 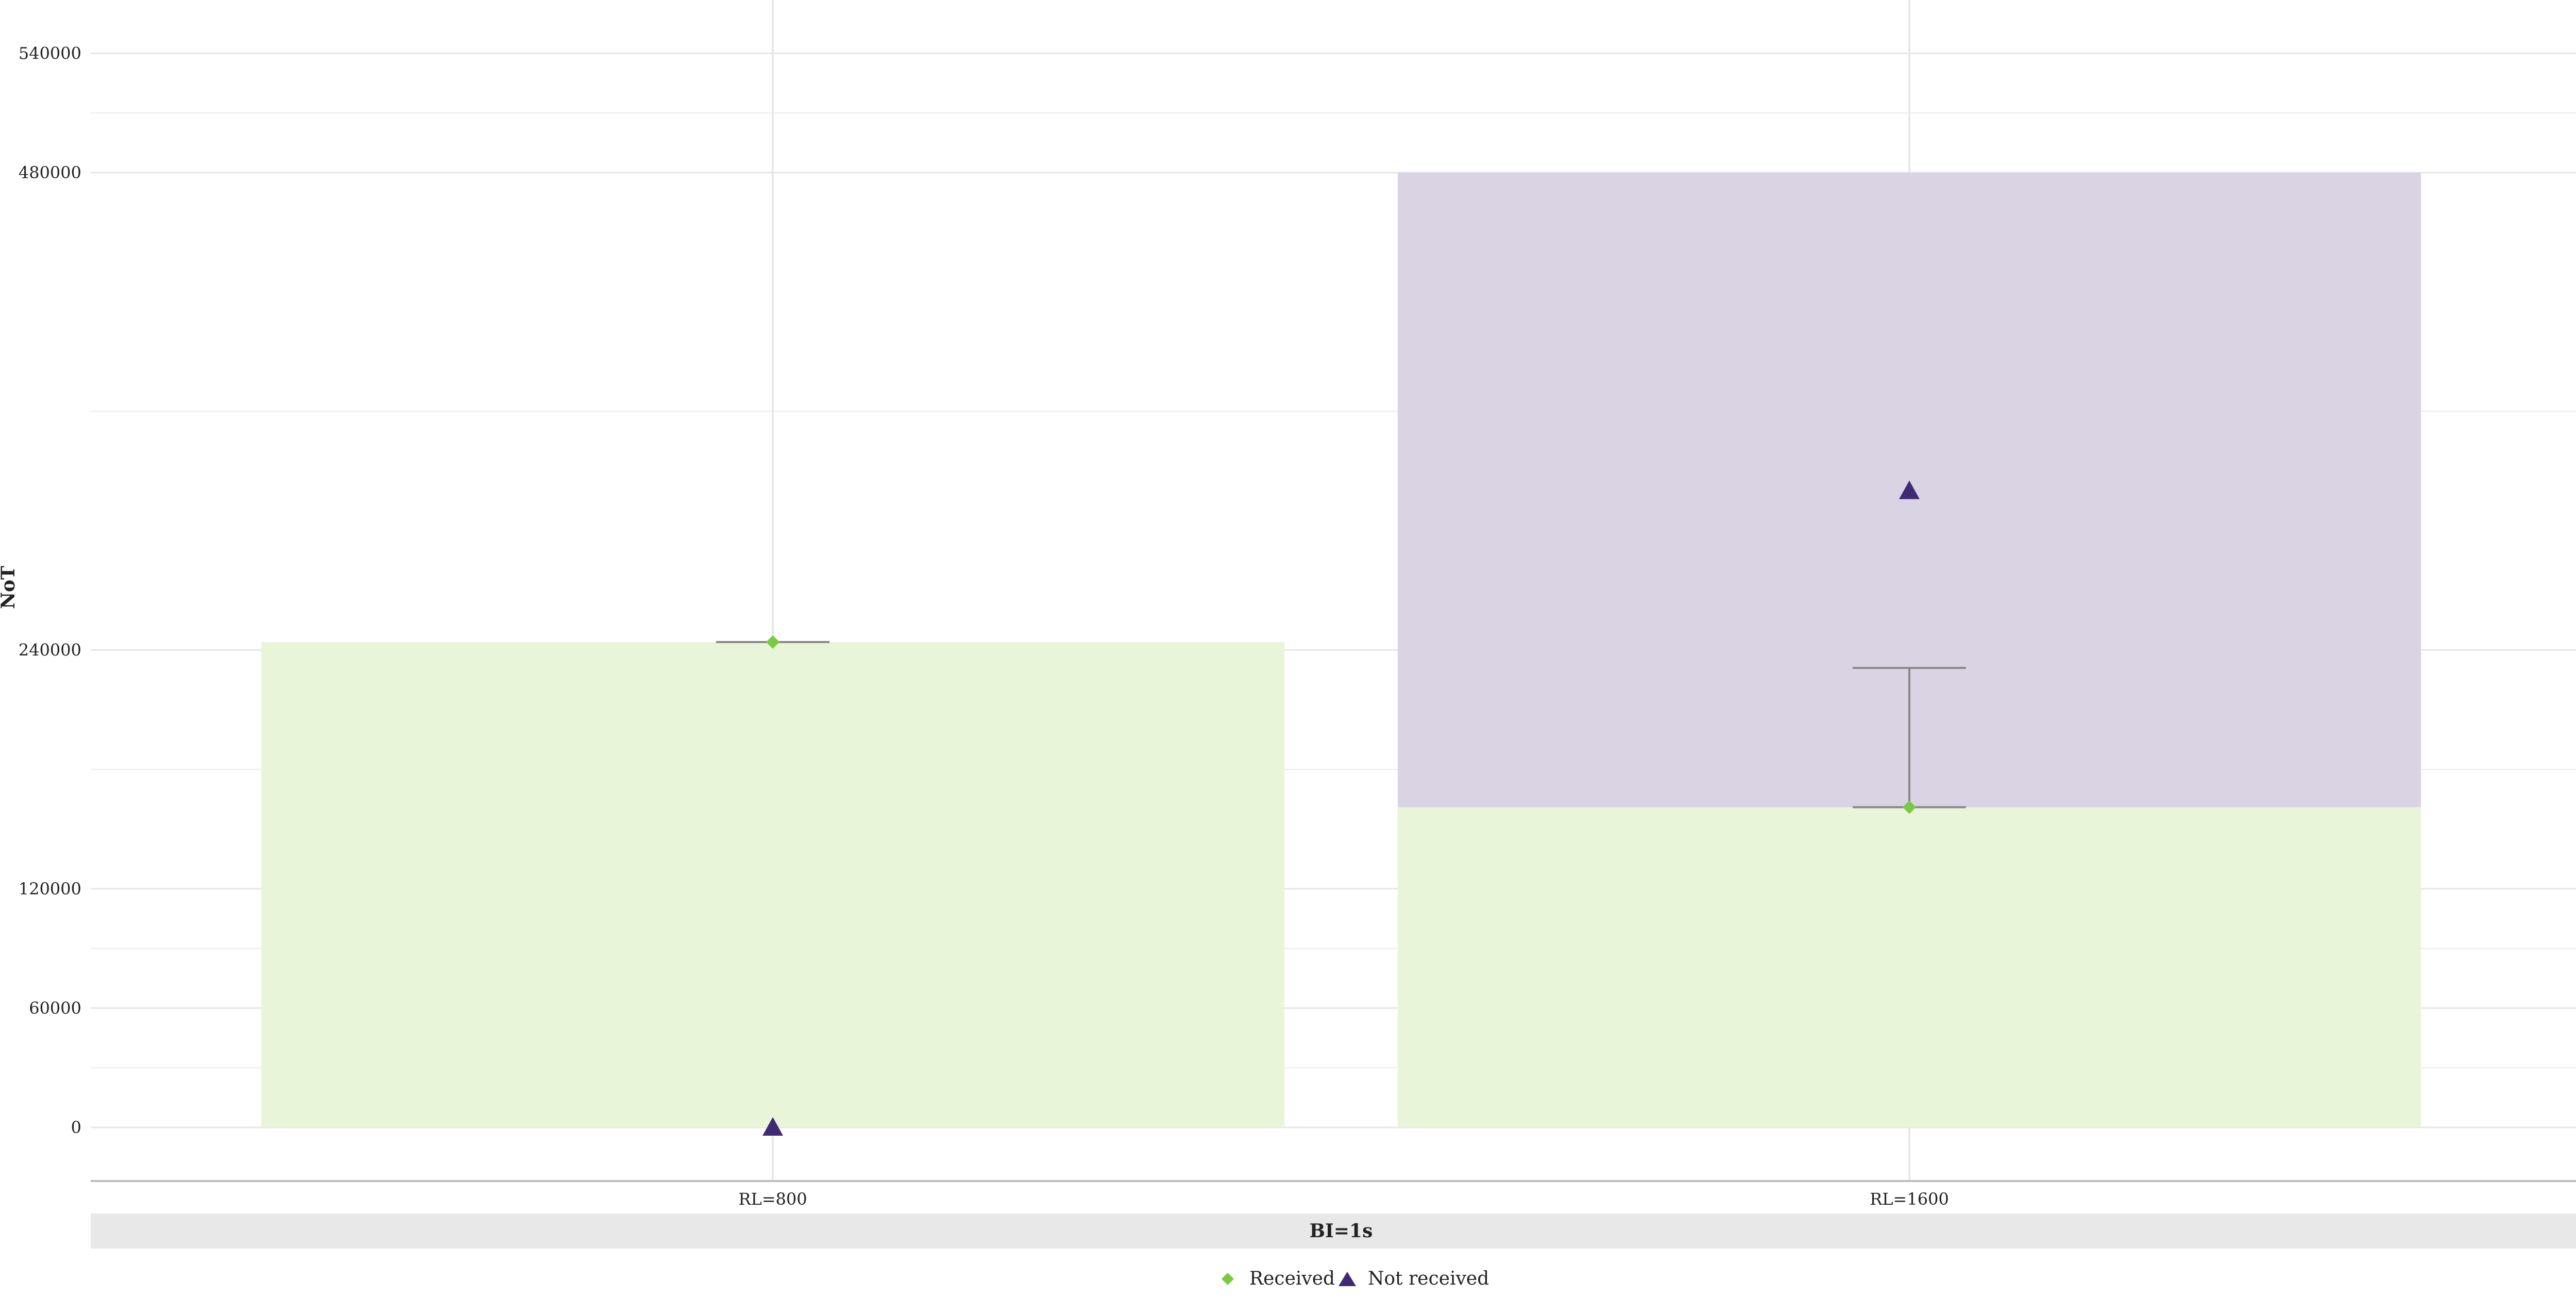 I want to click on y-axis-tick-labels: 0 60000 120000 240000 480000 540000, so click(x=50, y=590).